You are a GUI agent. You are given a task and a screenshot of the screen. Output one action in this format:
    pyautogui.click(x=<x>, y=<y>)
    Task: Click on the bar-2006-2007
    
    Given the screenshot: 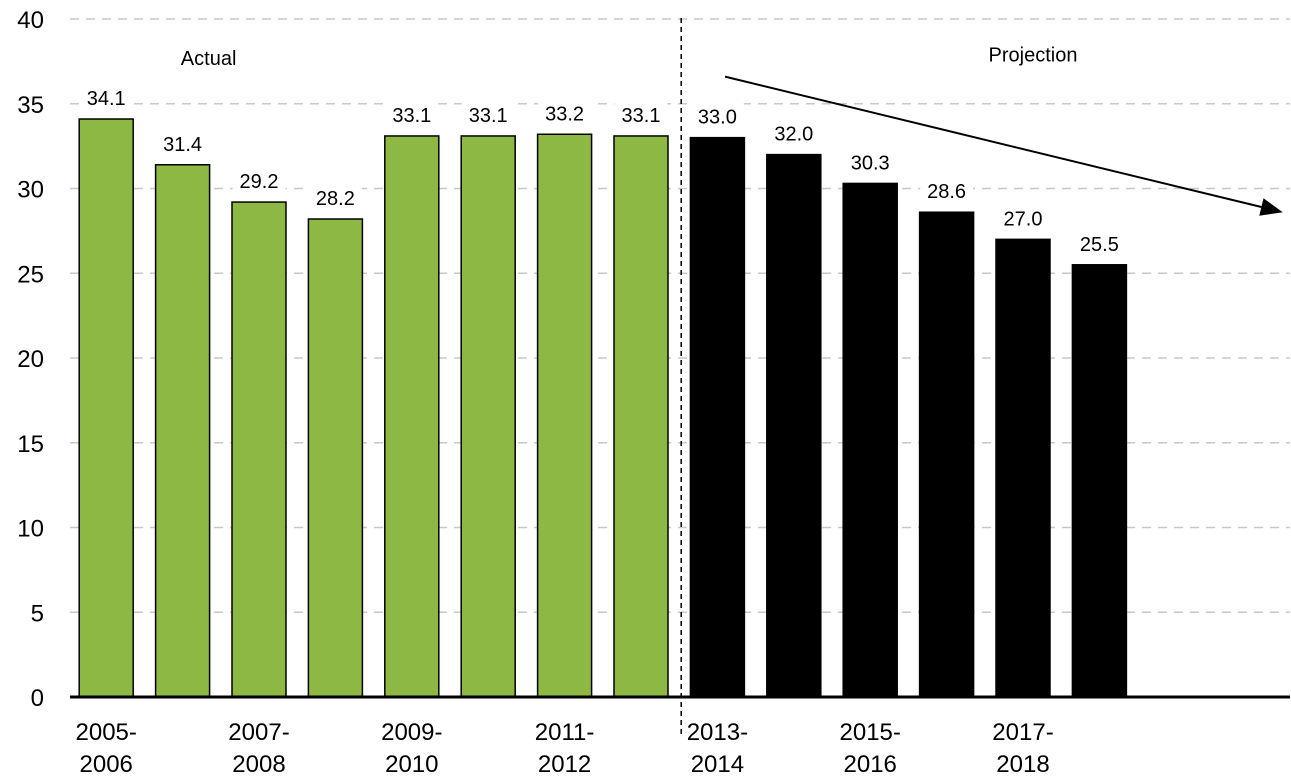 What is the action you would take?
    pyautogui.click(x=182, y=431)
    